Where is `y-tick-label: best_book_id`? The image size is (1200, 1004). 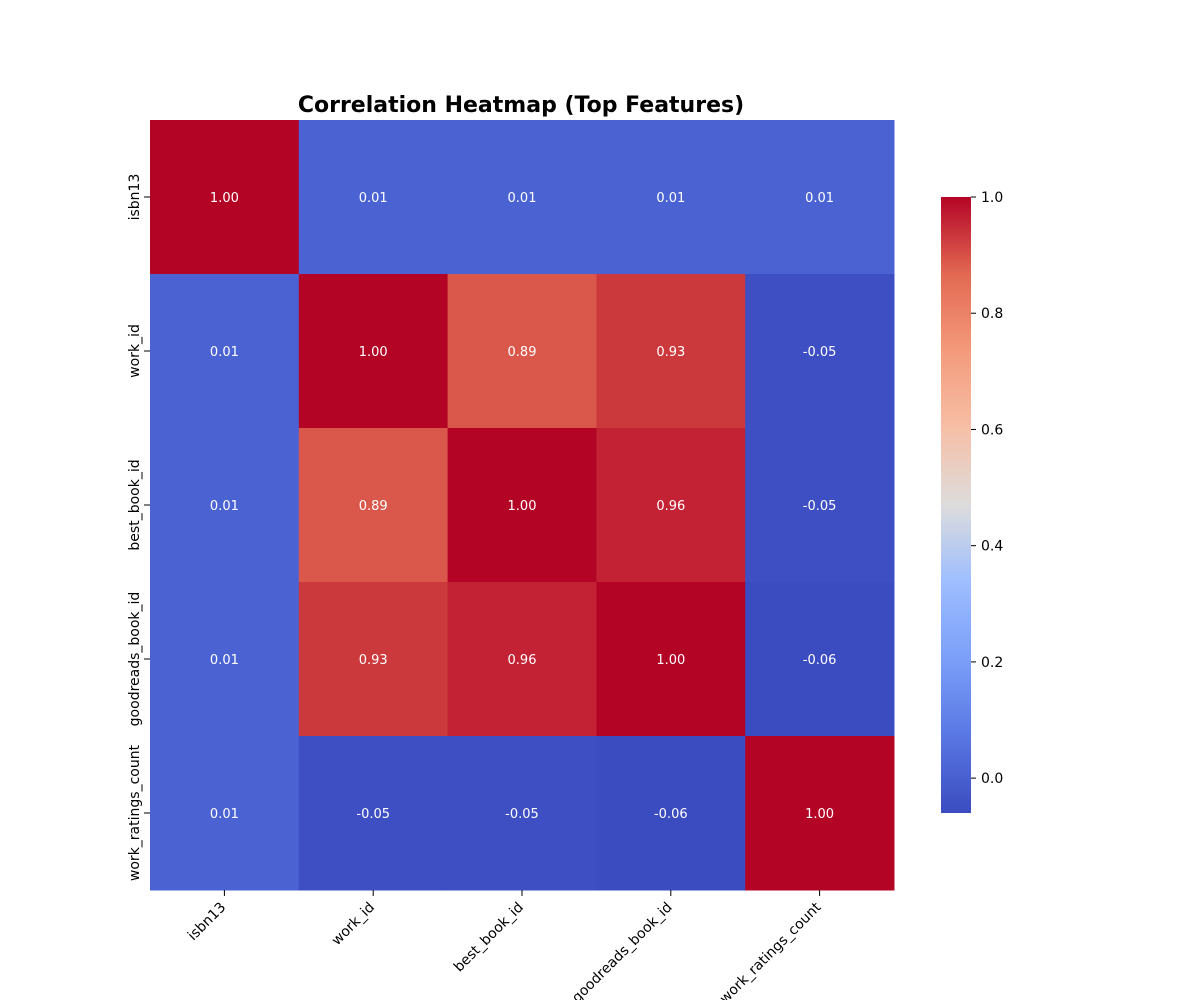
y-tick-label: best_book_id is located at coordinates (135, 504).